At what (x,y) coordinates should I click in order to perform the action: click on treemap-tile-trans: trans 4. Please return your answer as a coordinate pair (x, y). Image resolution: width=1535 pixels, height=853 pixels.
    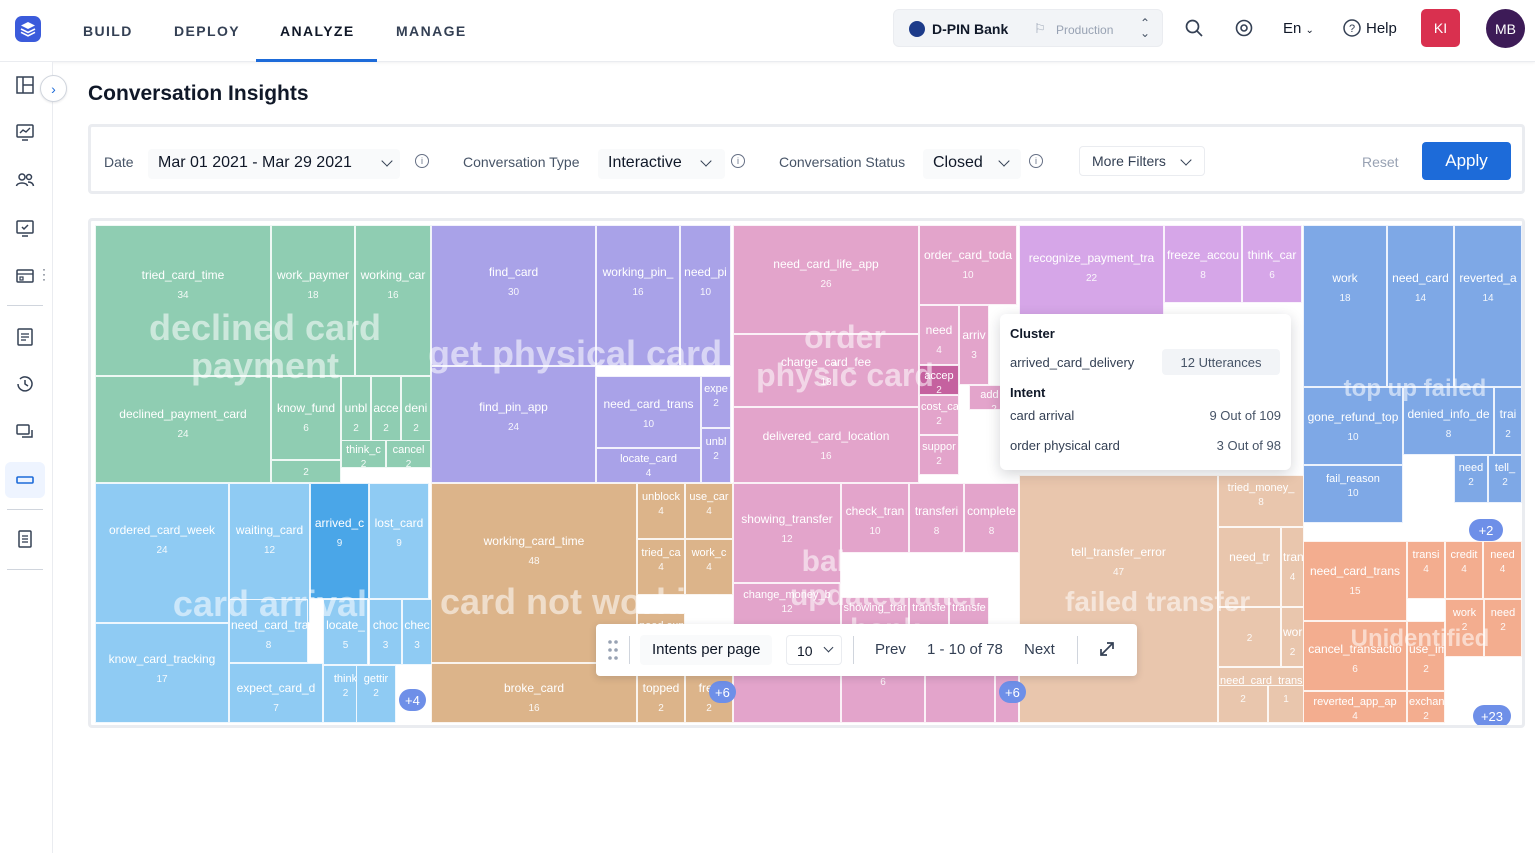
    Looking at the image, I should click on (1292, 567).